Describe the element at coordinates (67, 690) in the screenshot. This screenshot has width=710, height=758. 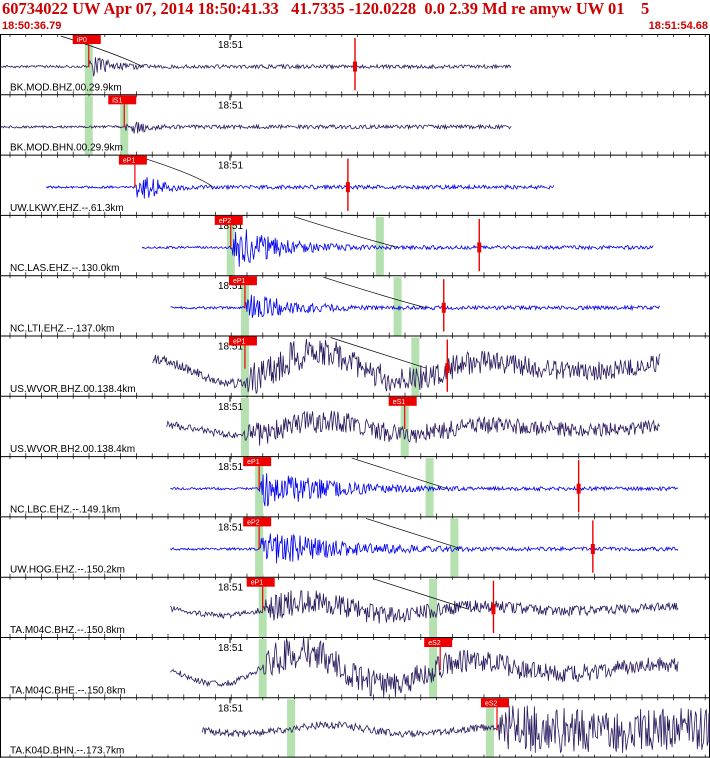
I see `station-label: TA.M04C.BHE.--.150.8km` at that location.